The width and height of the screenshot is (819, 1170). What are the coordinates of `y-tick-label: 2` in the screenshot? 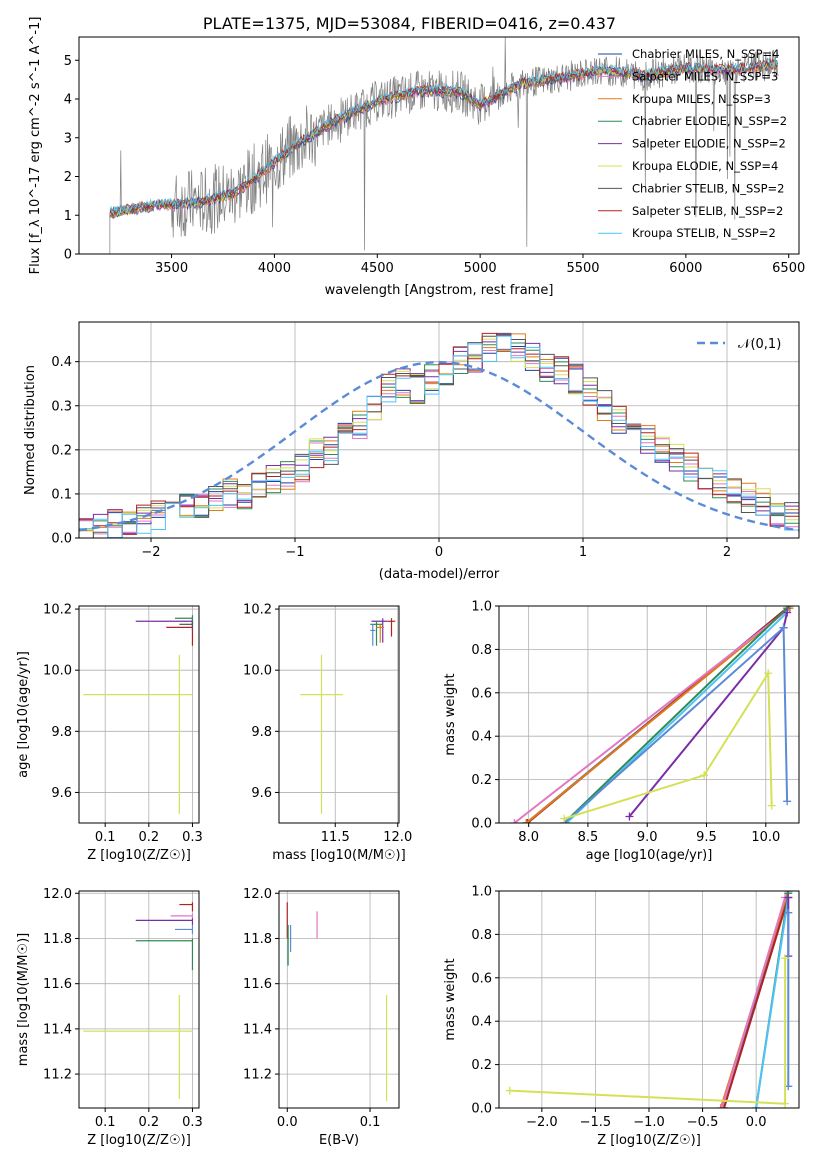 It's located at (68, 177).